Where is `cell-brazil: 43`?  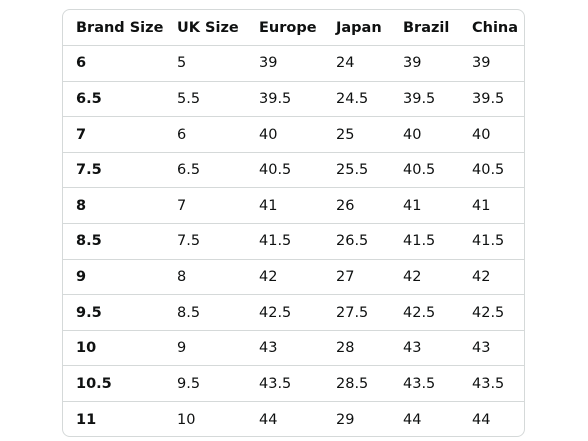
cell-brazil: 43 is located at coordinates (424, 348).